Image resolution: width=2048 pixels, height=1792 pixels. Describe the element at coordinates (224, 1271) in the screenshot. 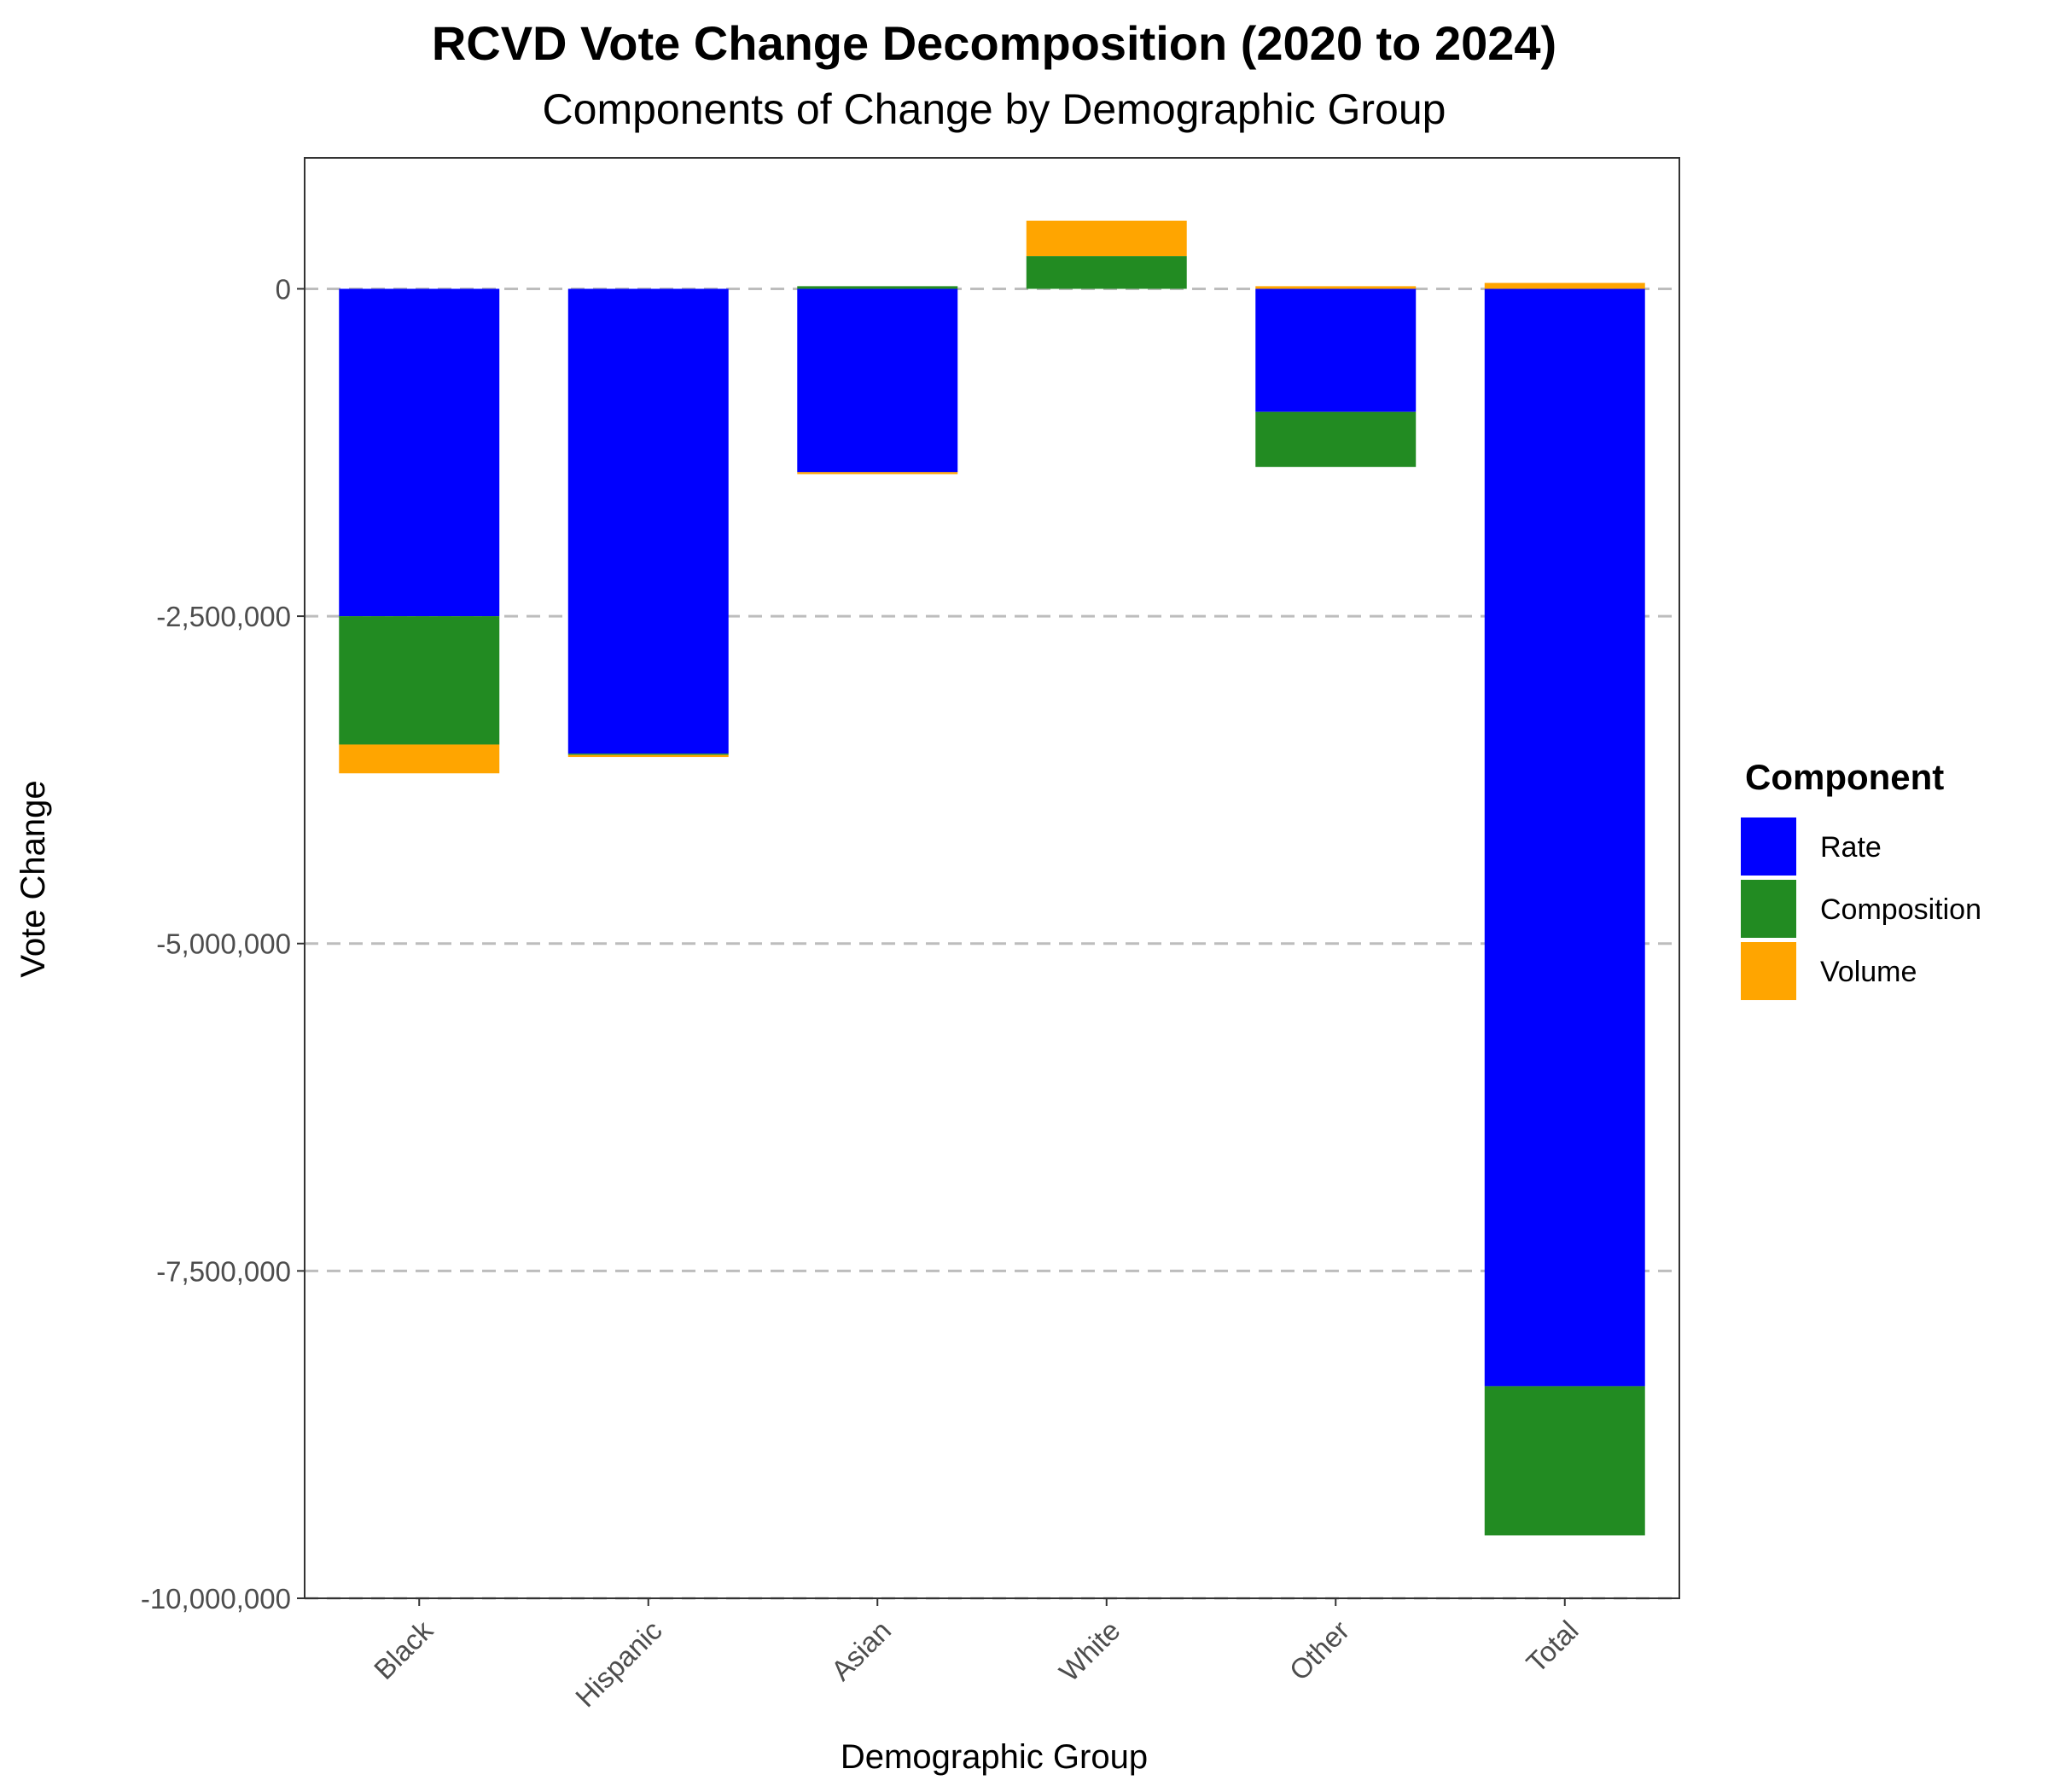

I see `y-tick-label: -7,500,000` at that location.